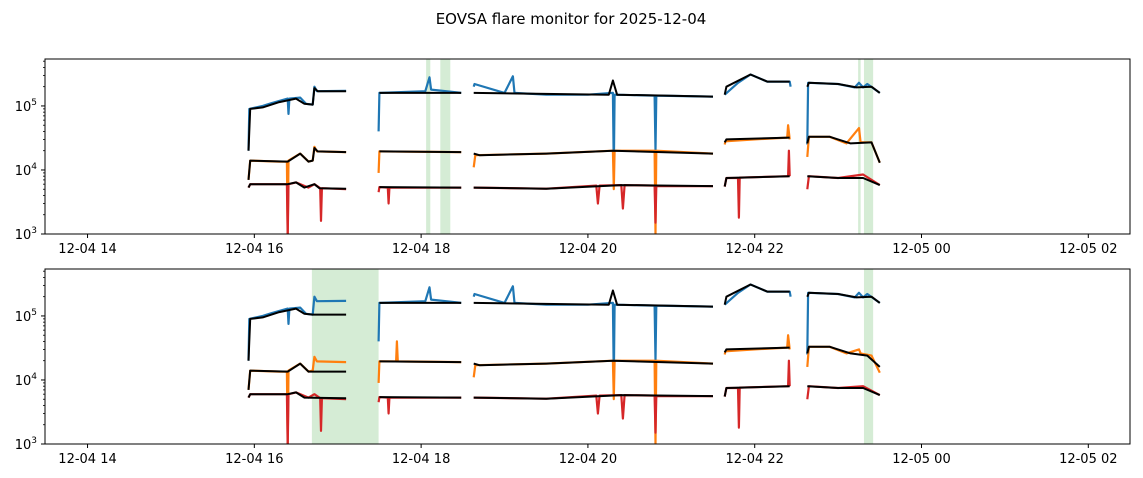  I want to click on series-orange, so click(564, 179).